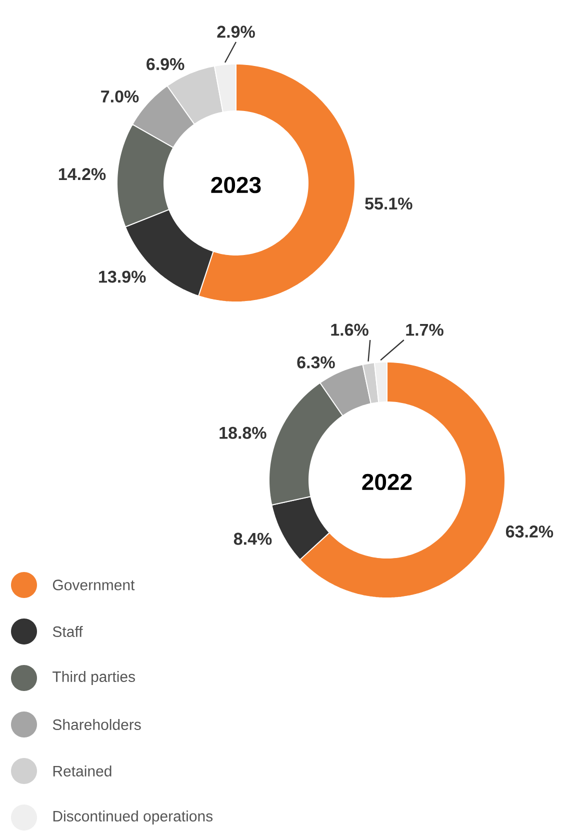  Describe the element at coordinates (82, 174) in the screenshot. I see `data-label: 14.2%` at that location.